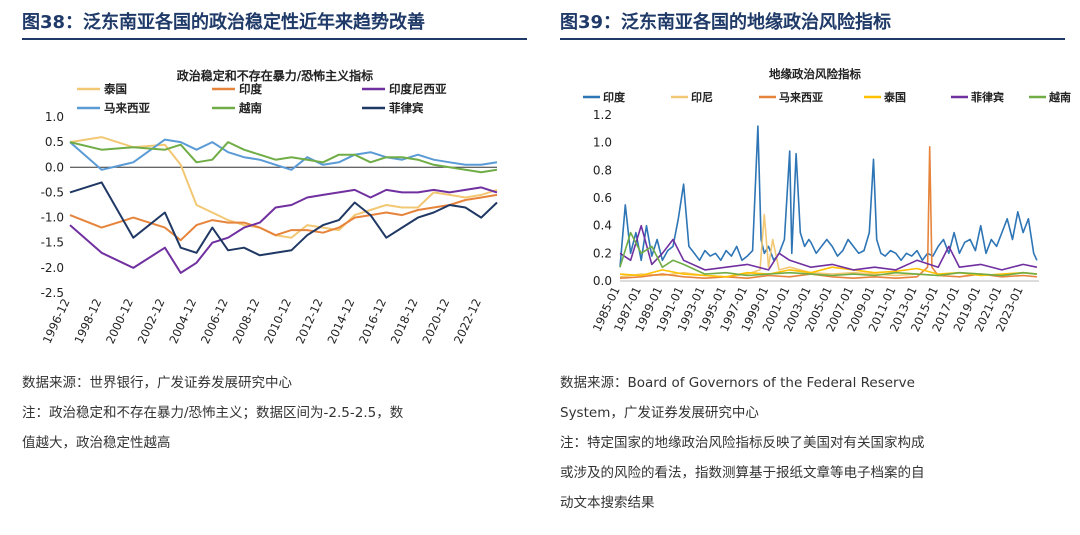  What do you see at coordinates (340, 320) in the screenshot?
I see `x-tick-label: 2014-12` at bounding box center [340, 320].